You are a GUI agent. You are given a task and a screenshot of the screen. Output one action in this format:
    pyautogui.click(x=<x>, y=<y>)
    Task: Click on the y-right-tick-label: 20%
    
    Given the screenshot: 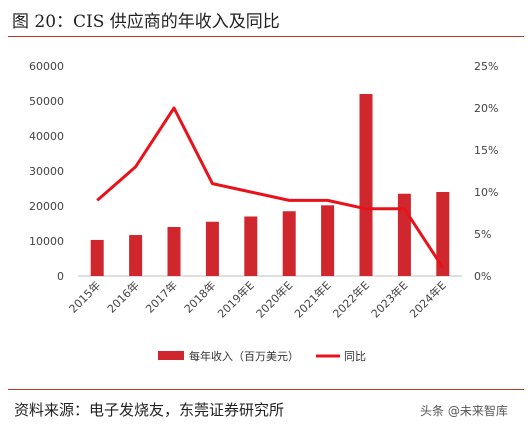 What is the action you would take?
    pyautogui.click(x=486, y=108)
    